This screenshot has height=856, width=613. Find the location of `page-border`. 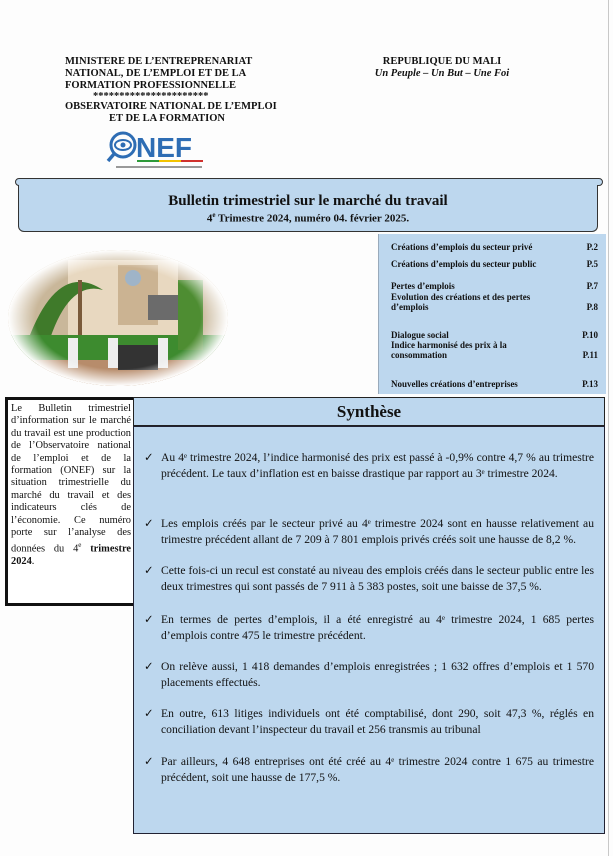

page-border is located at coordinates (608, 428).